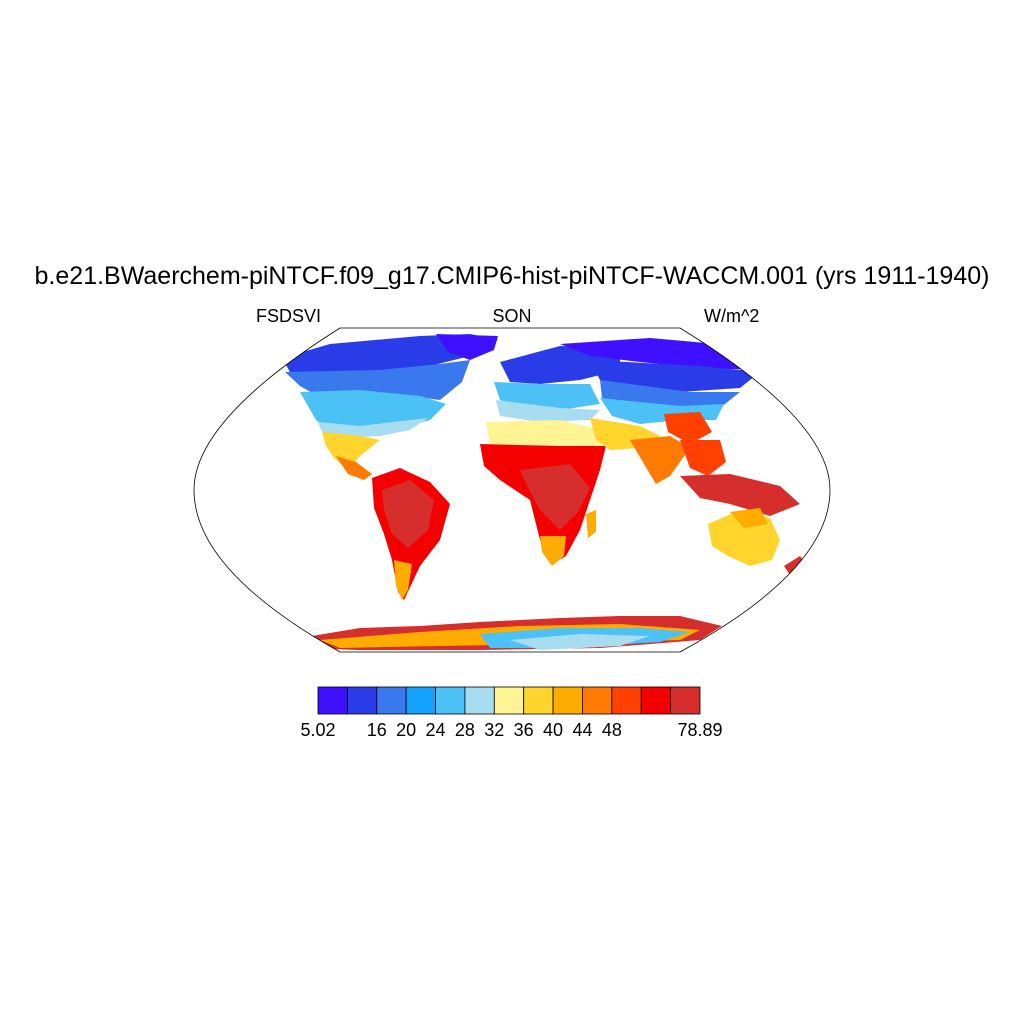 Image resolution: width=1024 pixels, height=1024 pixels. Describe the element at coordinates (700, 730) in the screenshot. I see `colorbar-tick-label: 78.89` at that location.